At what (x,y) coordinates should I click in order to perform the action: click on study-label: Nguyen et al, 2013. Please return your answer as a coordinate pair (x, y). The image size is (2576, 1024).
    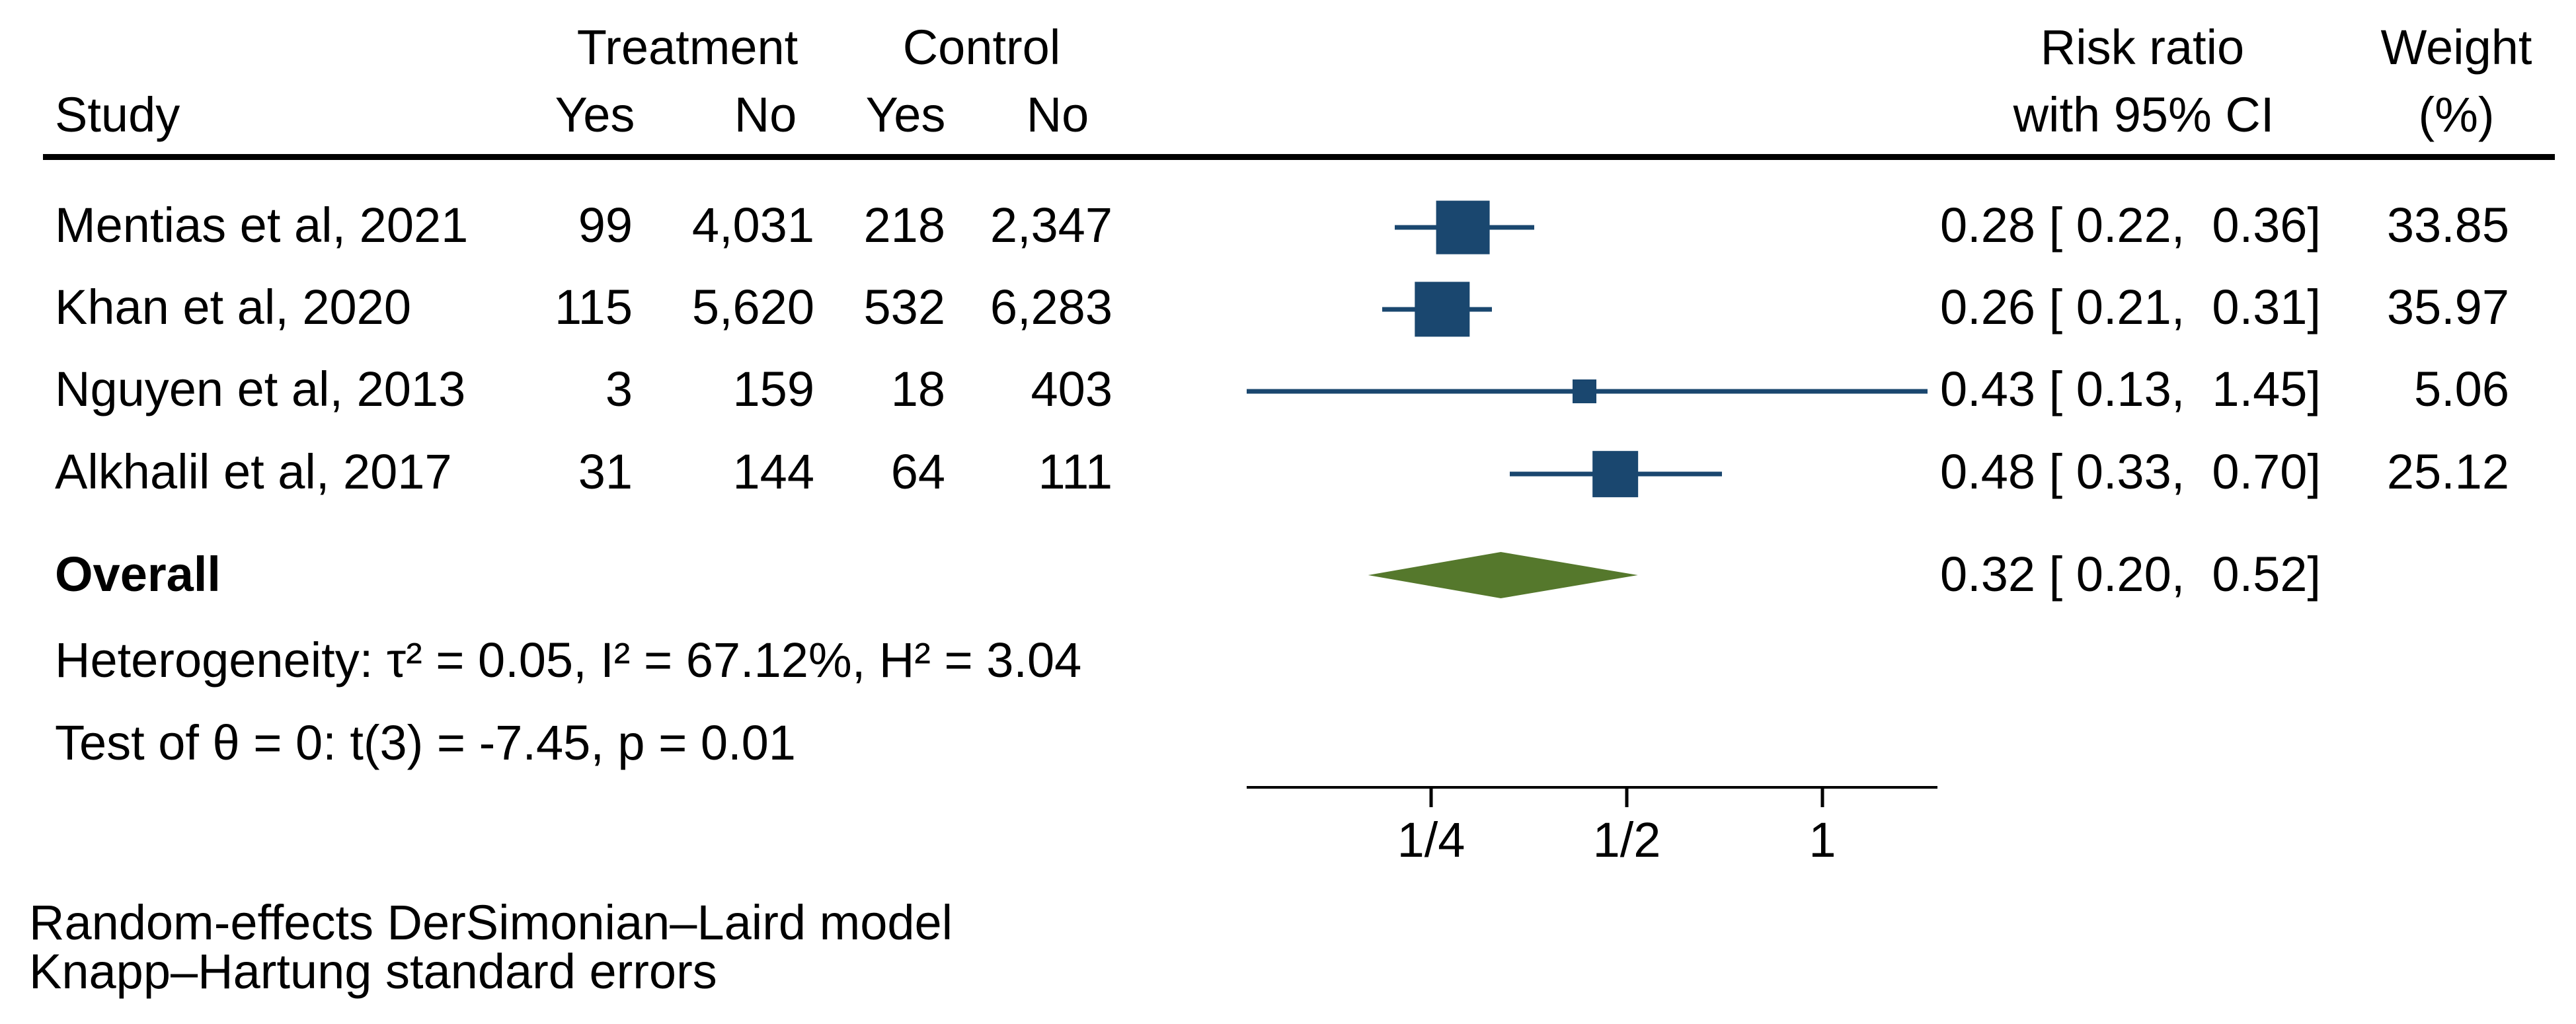
    Looking at the image, I should click on (260, 389).